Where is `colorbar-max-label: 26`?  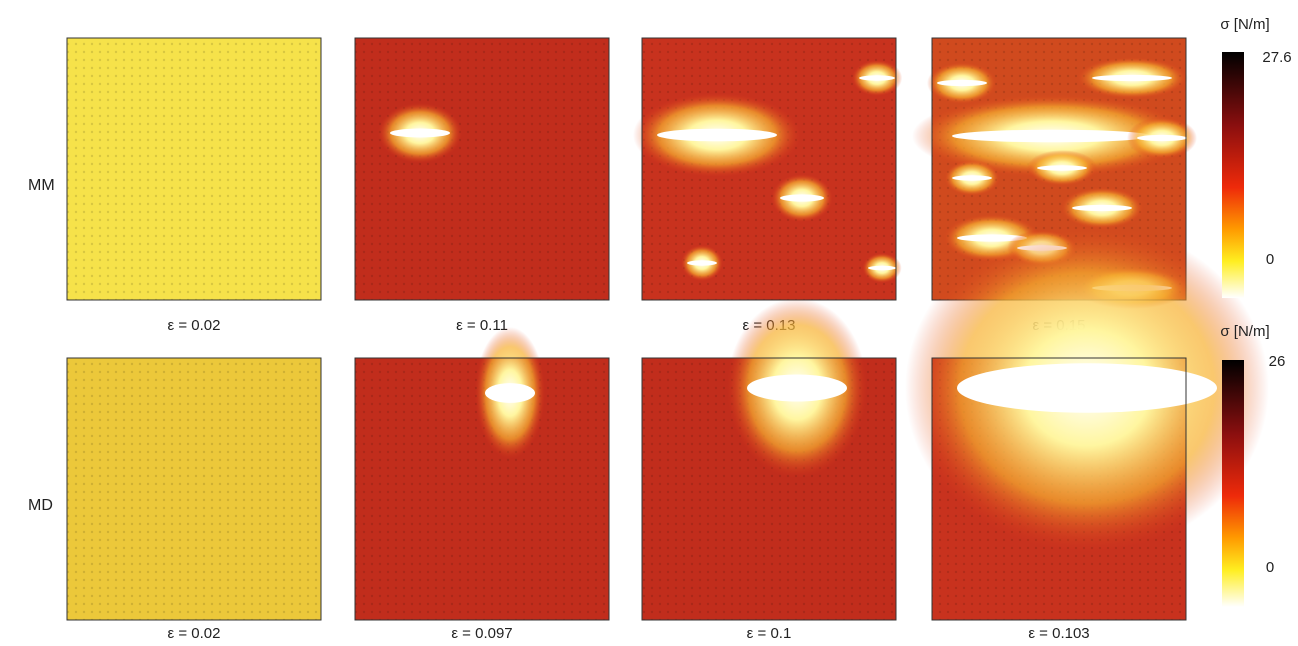 colorbar-max-label: 26 is located at coordinates (1277, 361).